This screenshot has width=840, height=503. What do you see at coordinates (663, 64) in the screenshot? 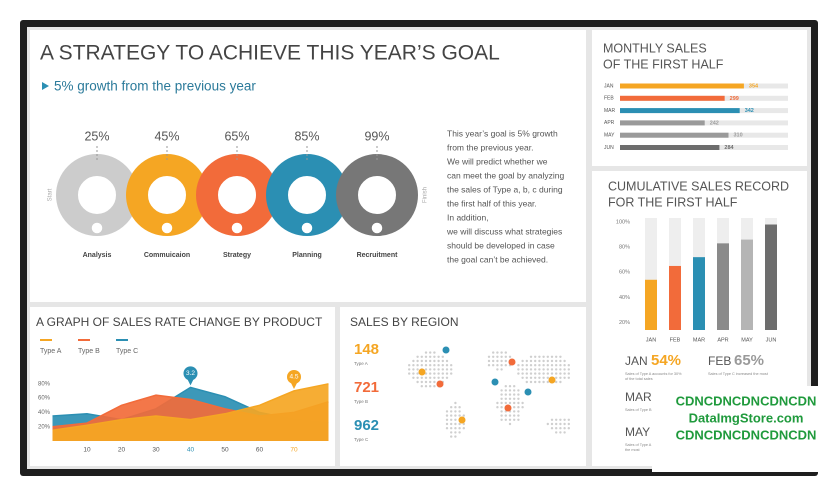
I see `chart-title: OF THE FIRST HALF` at bounding box center [663, 64].